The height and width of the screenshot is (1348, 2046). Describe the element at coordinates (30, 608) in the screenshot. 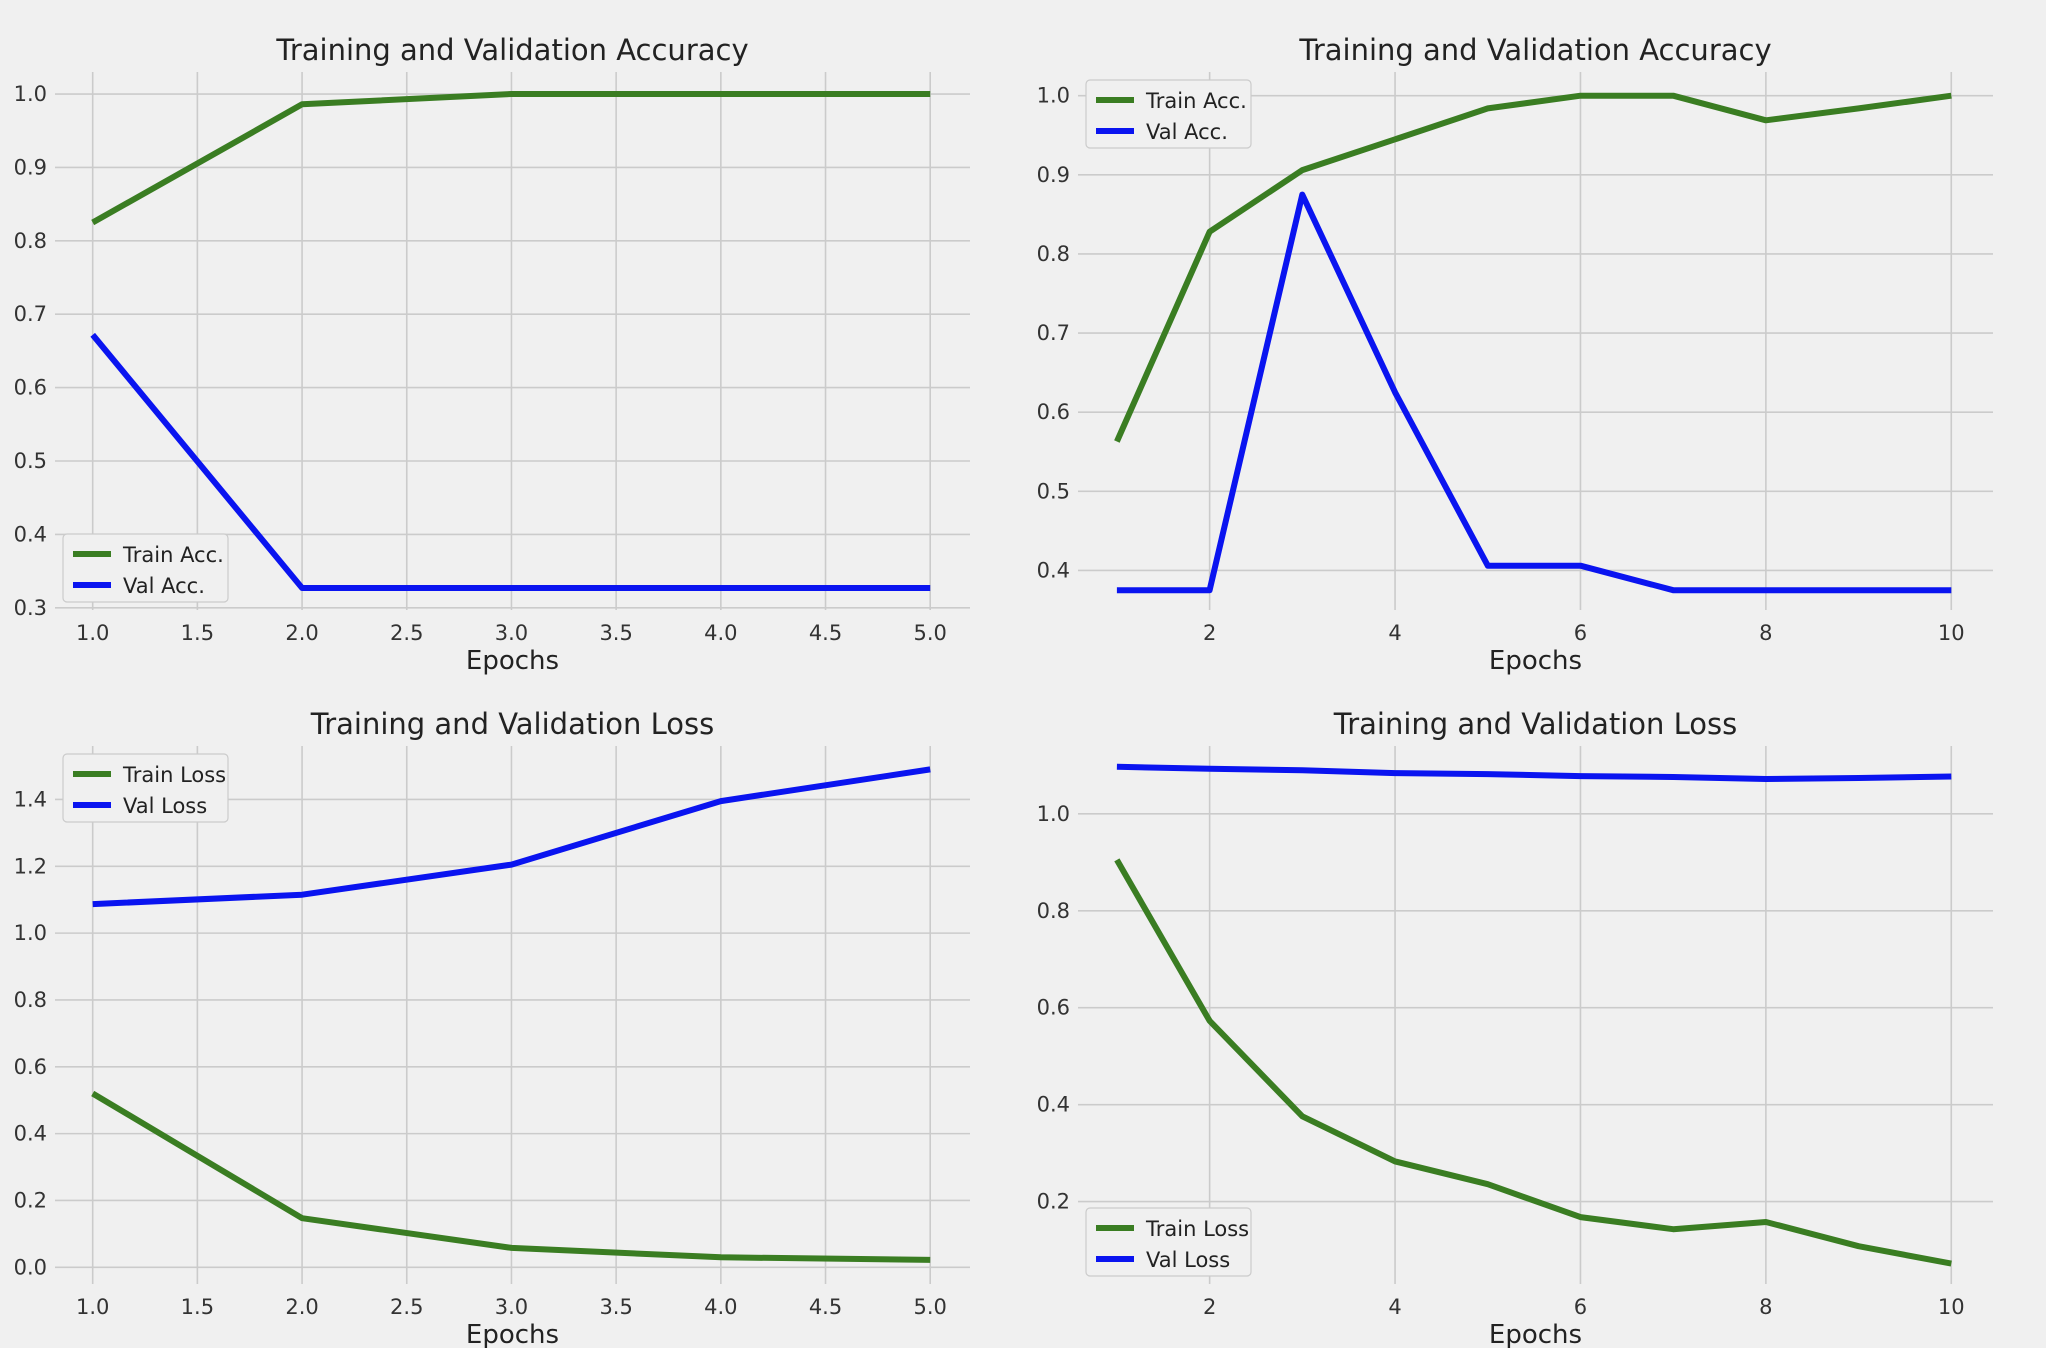

I see `y-tick-label: 0.3` at that location.